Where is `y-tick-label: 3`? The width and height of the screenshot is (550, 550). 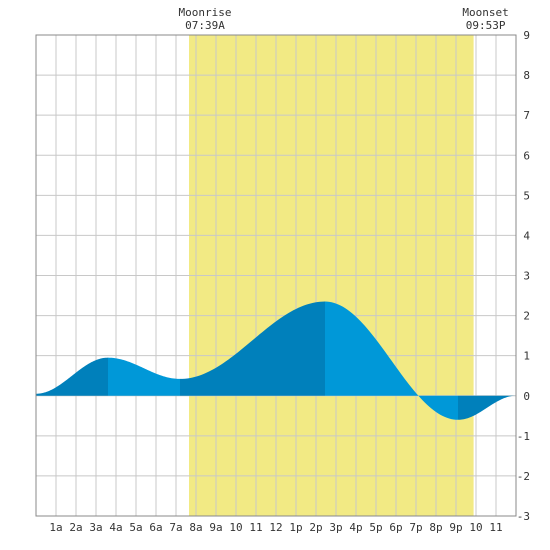
y-tick-label: 3 is located at coordinates (526, 276).